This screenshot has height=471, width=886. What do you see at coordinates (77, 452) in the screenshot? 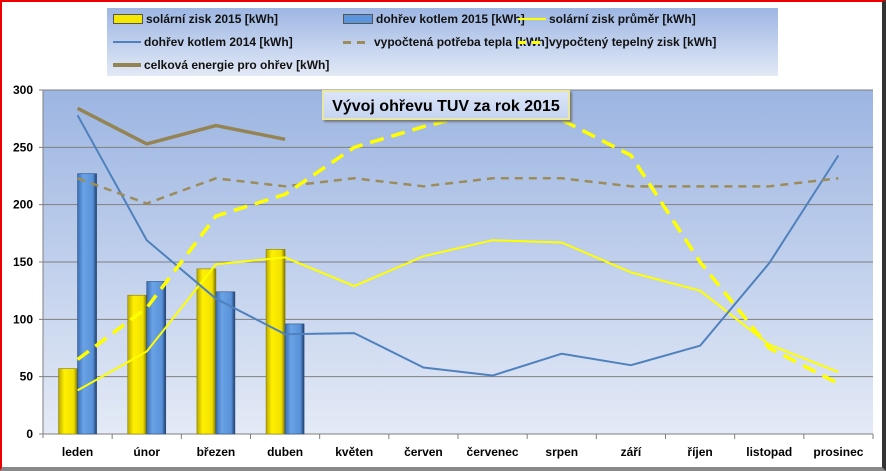
I see `x-tick-label: leden` at bounding box center [77, 452].